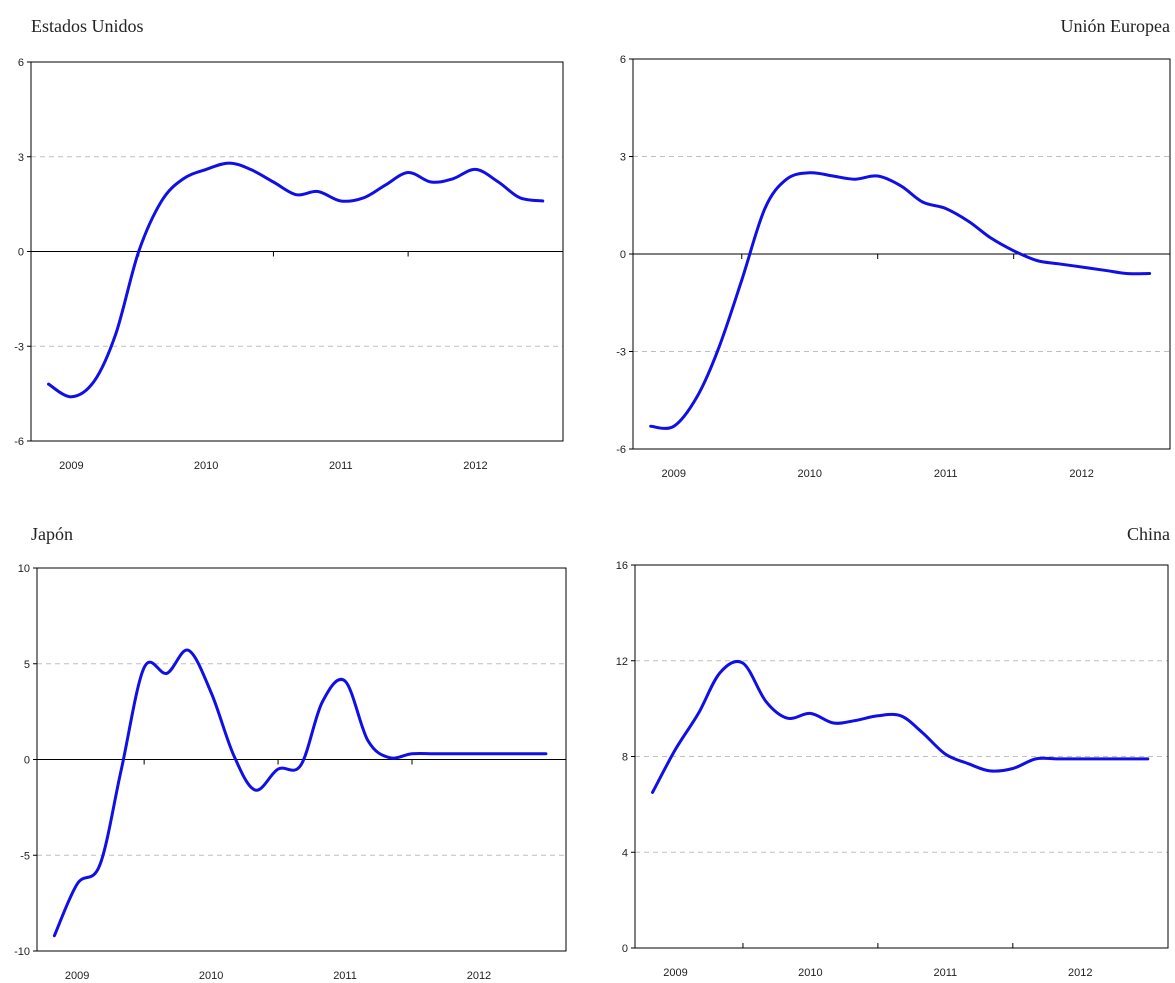  Describe the element at coordinates (1148, 534) in the screenshot. I see `chart-title: China` at that location.